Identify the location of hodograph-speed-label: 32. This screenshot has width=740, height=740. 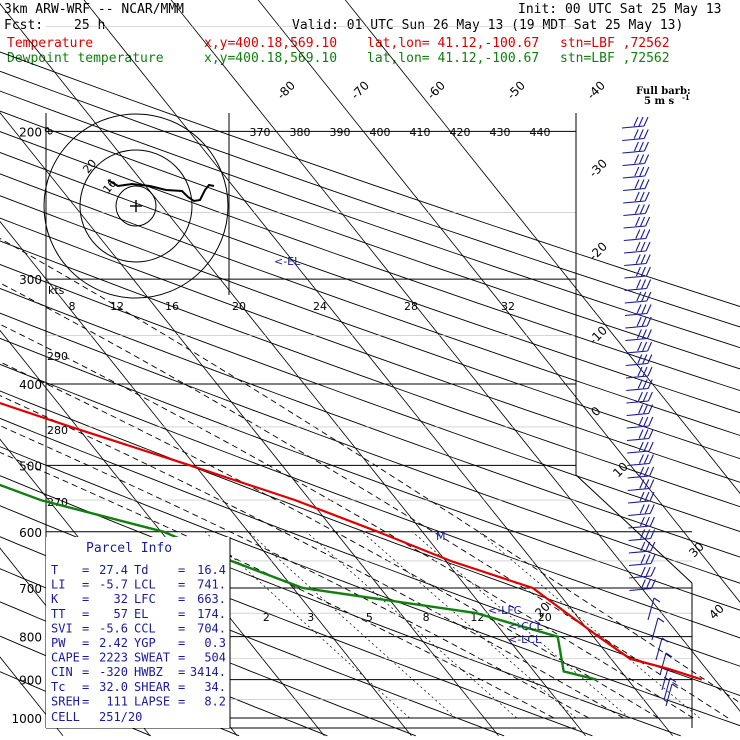
(508, 306).